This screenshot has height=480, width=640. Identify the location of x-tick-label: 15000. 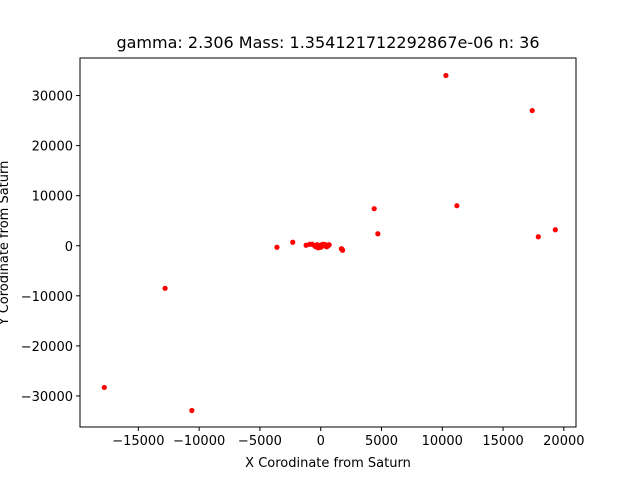
(502, 441).